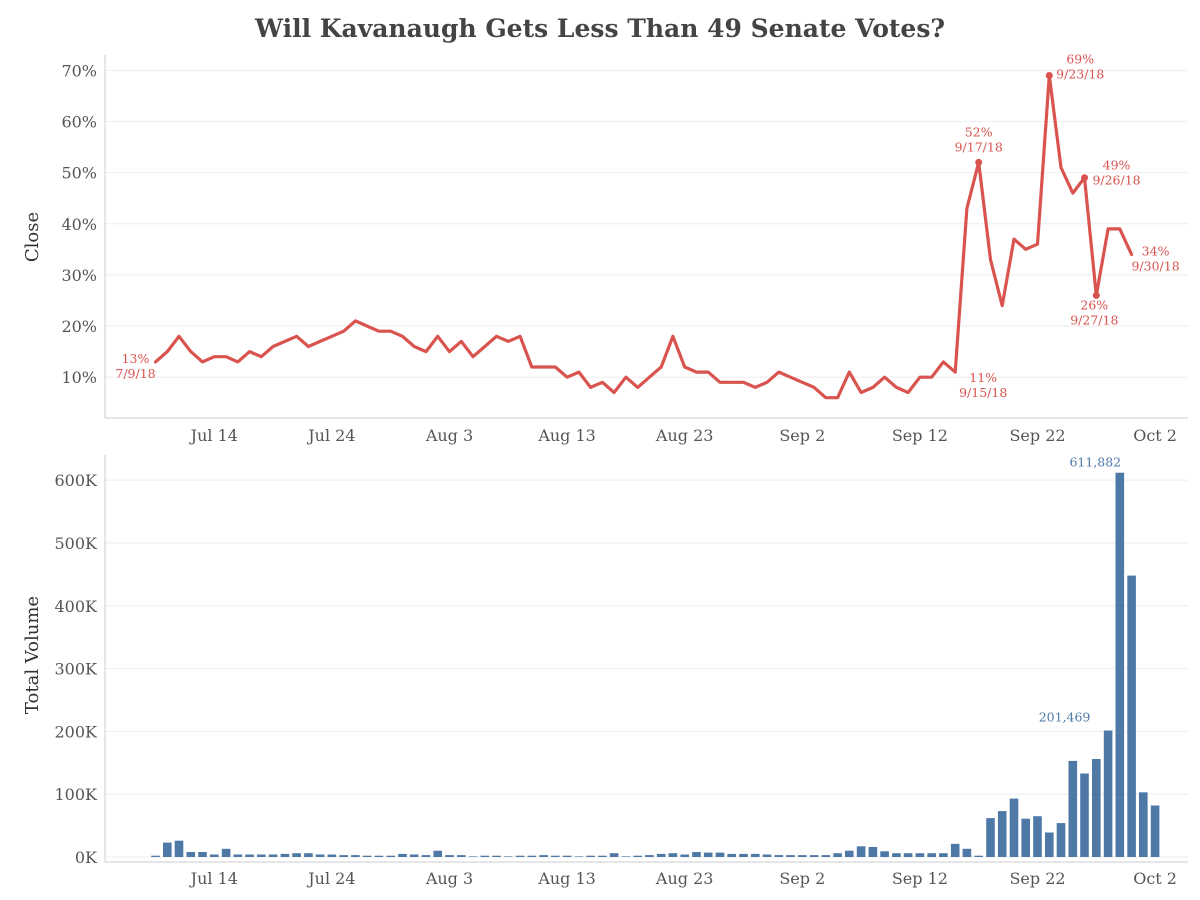 The height and width of the screenshot is (900, 1200). What do you see at coordinates (77, 669) in the screenshot?
I see `y-tick-label: 300K` at bounding box center [77, 669].